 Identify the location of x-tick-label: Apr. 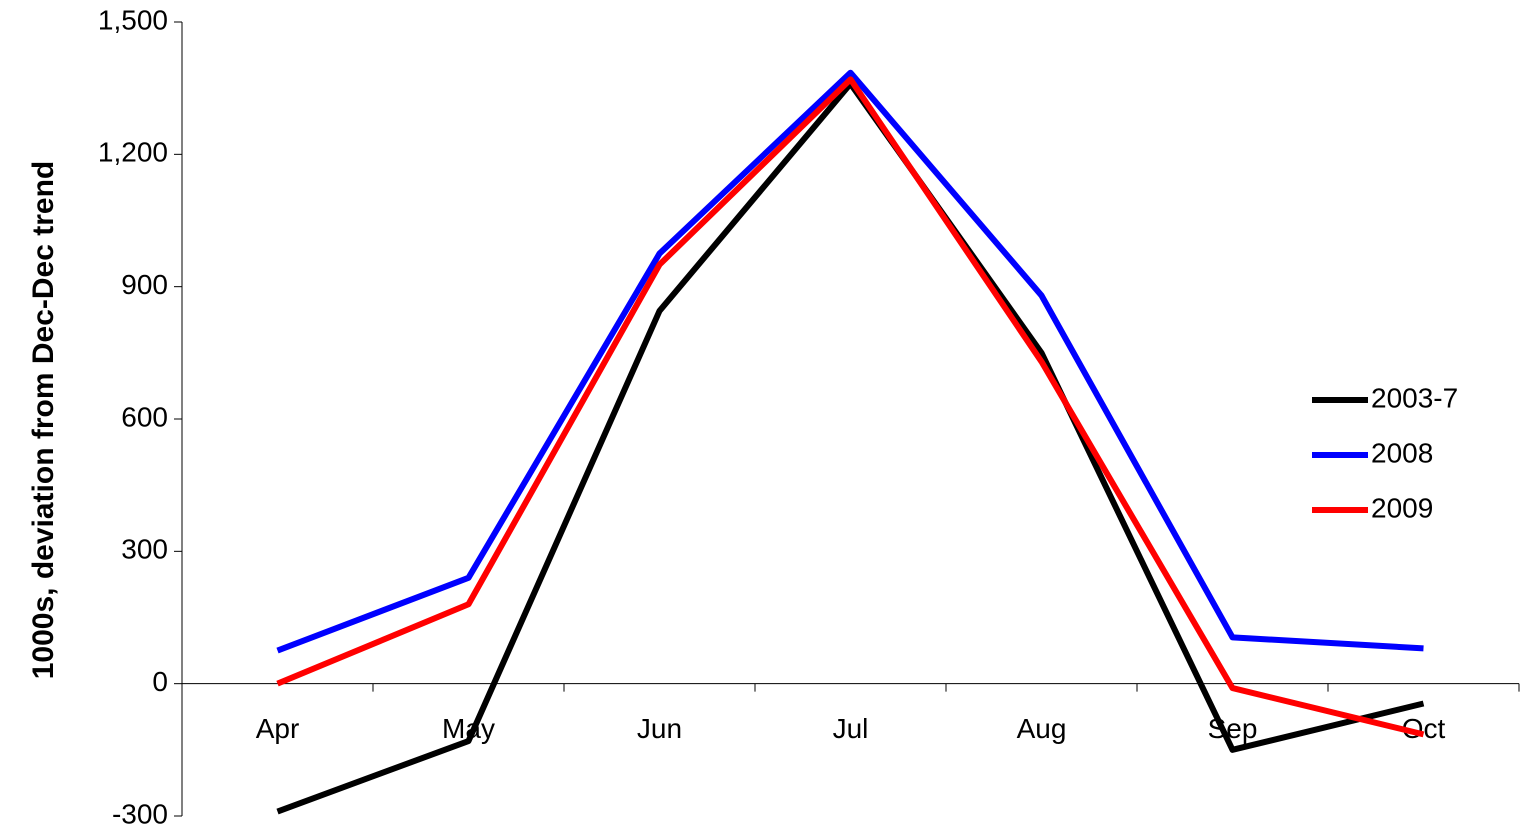
(278, 728).